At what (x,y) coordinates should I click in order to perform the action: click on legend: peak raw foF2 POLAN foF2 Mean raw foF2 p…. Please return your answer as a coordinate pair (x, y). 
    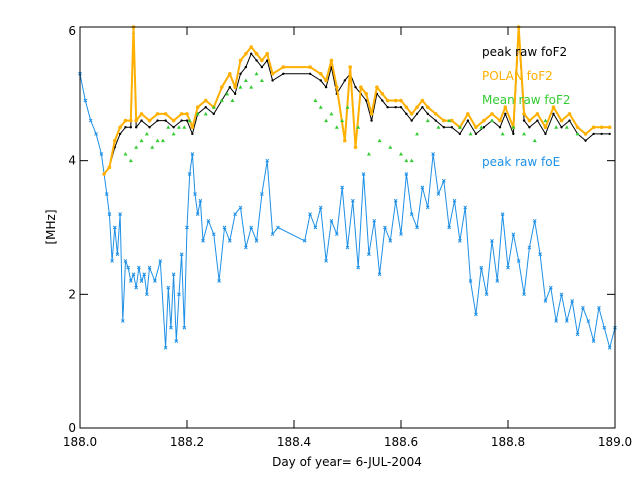
    Looking at the image, I should click on (526, 107).